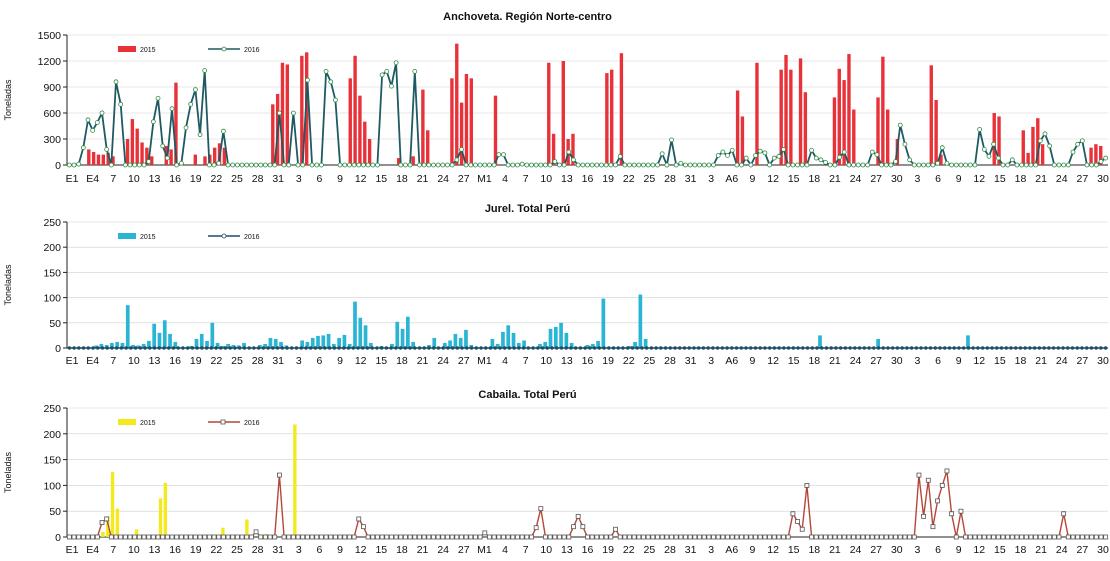 This screenshot has width=1110, height=561. I want to click on x-tick-label: 10, so click(134, 179).